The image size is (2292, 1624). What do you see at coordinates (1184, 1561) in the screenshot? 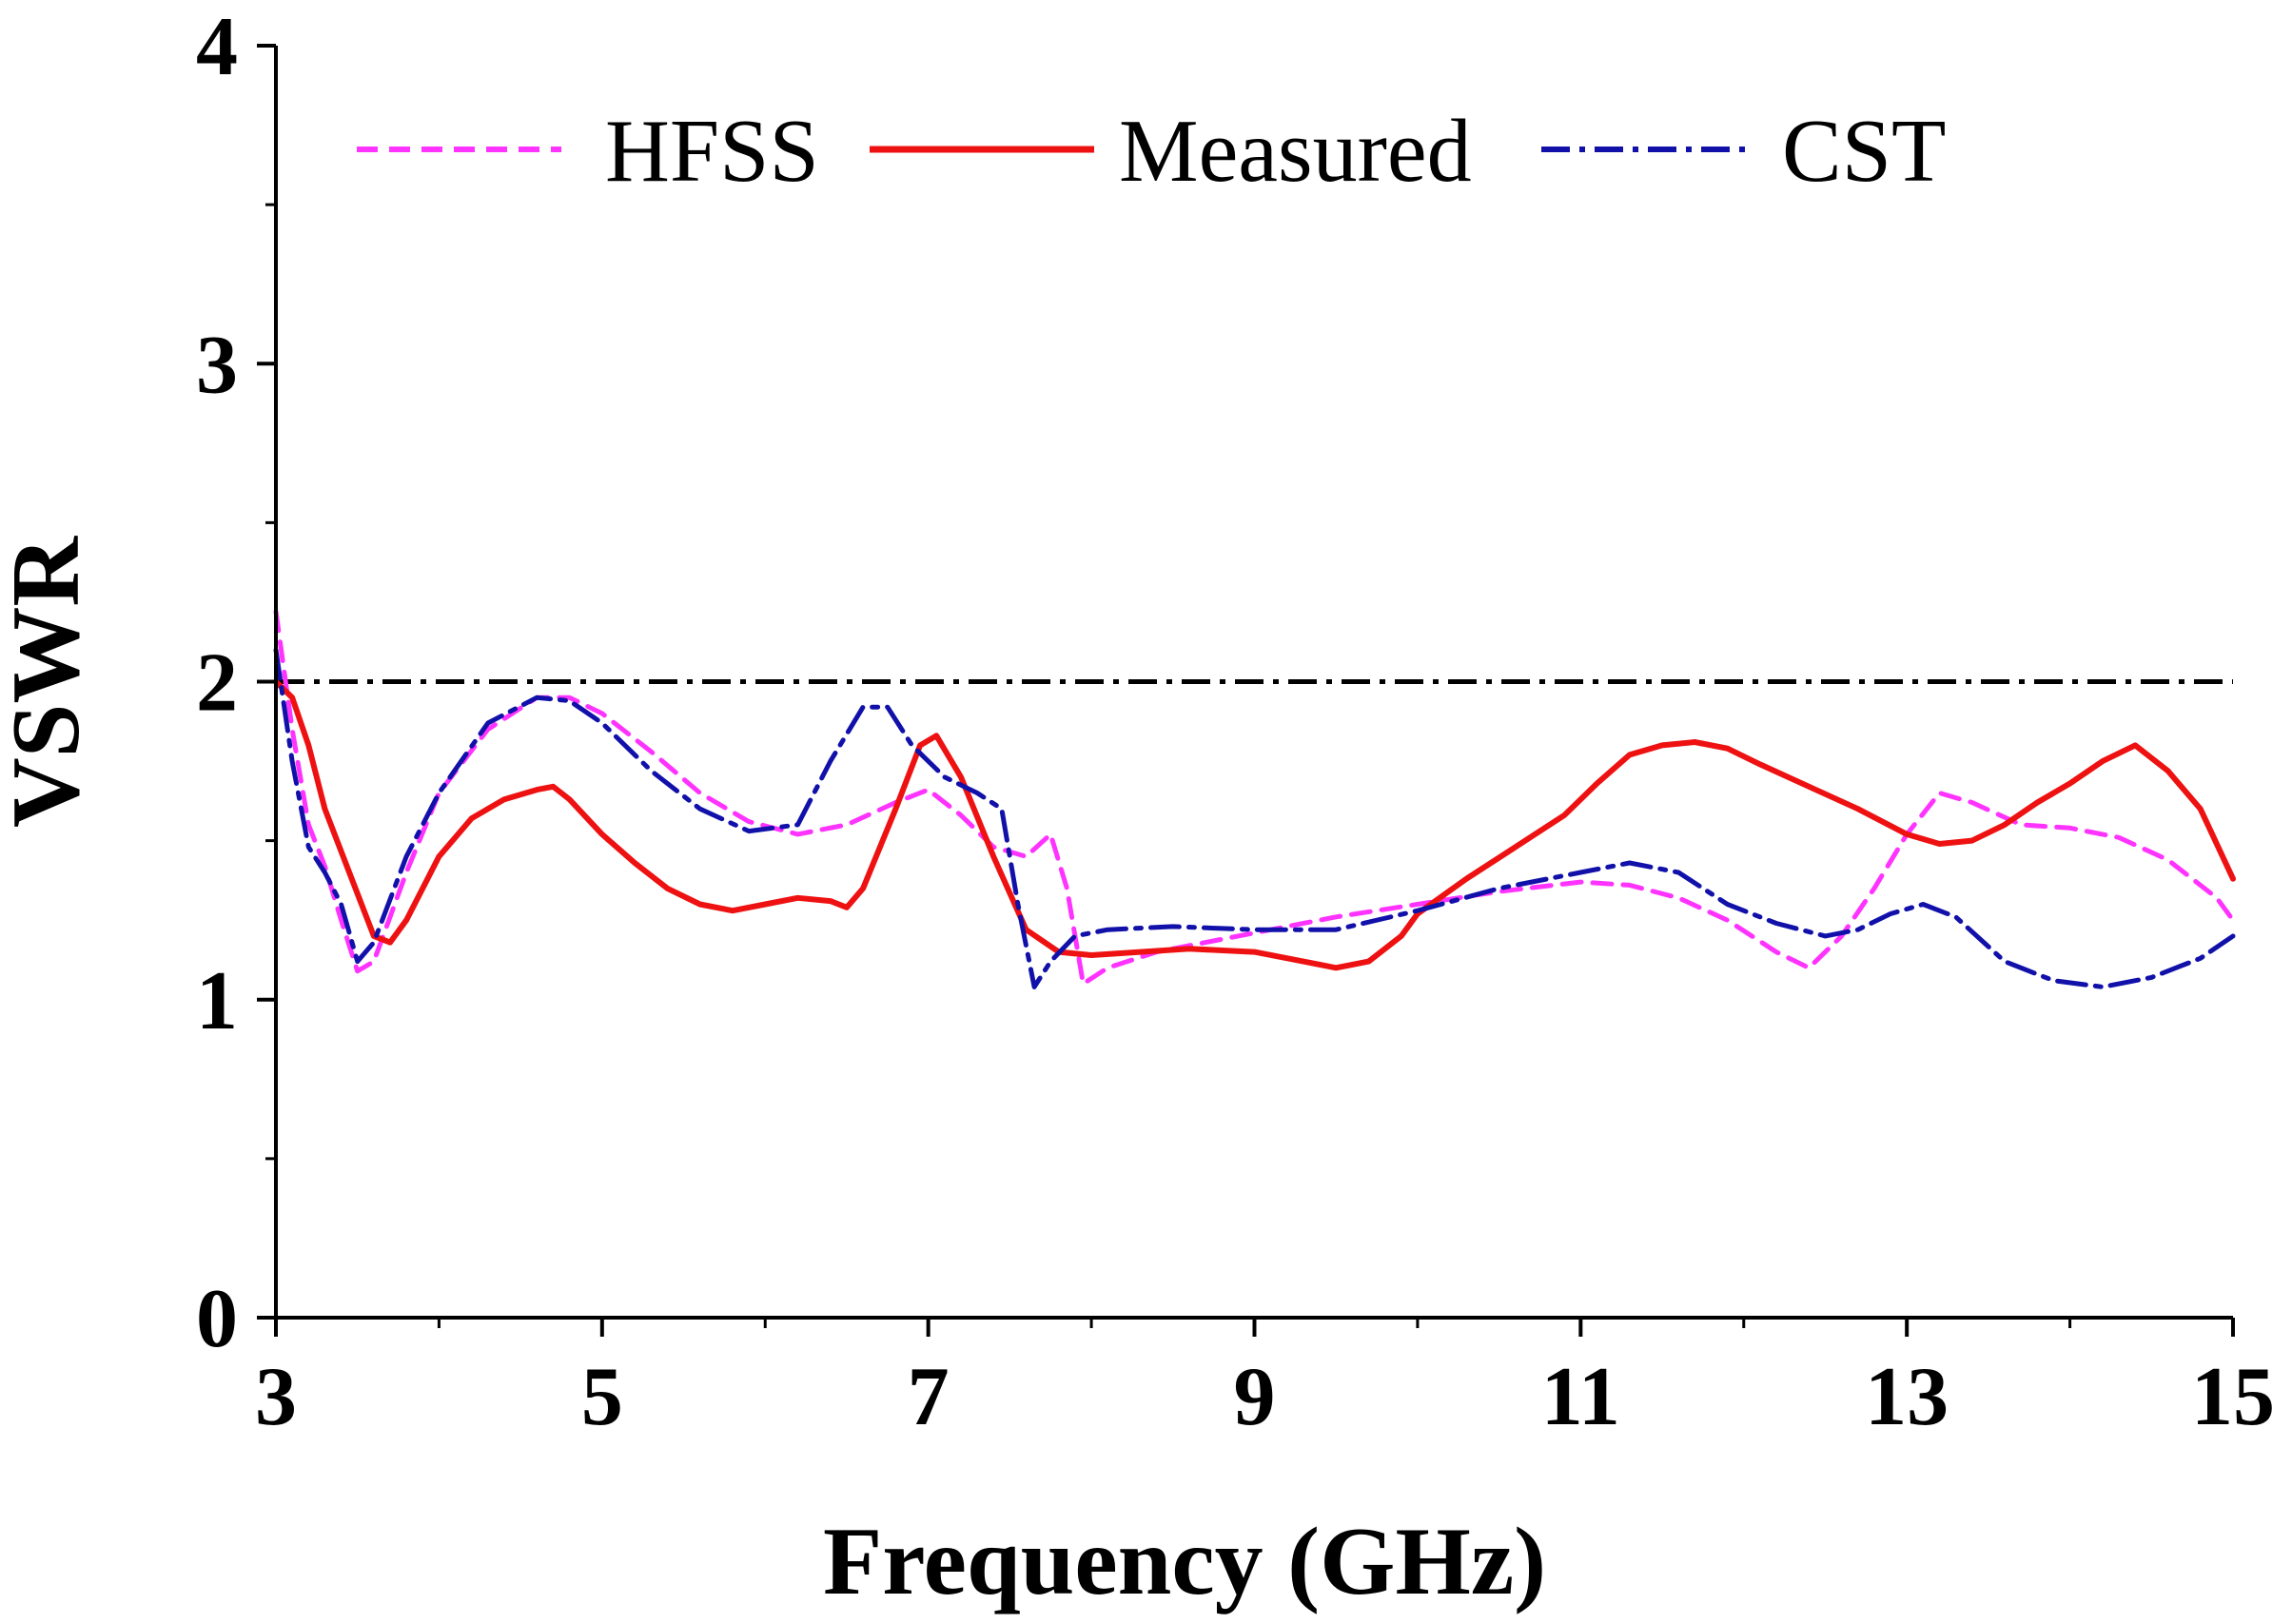
I see `x-axis-title: Frequency (GHz)` at bounding box center [1184, 1561].